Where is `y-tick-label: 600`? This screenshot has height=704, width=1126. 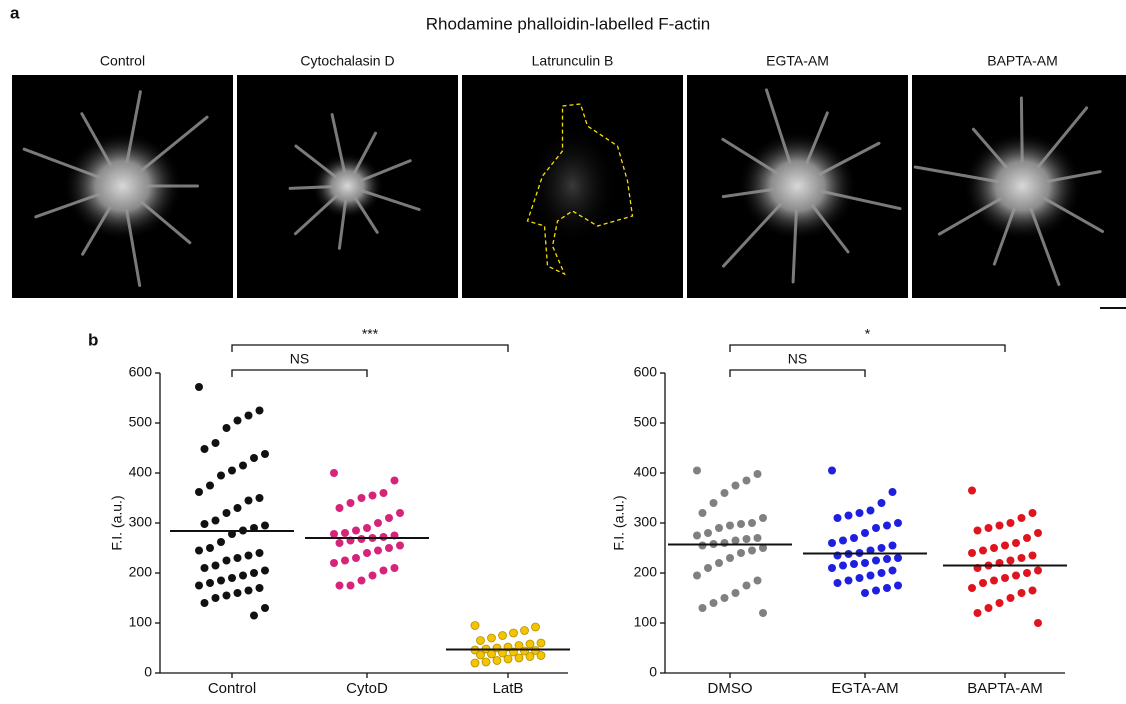
y-tick-label: 600 is located at coordinates (141, 372).